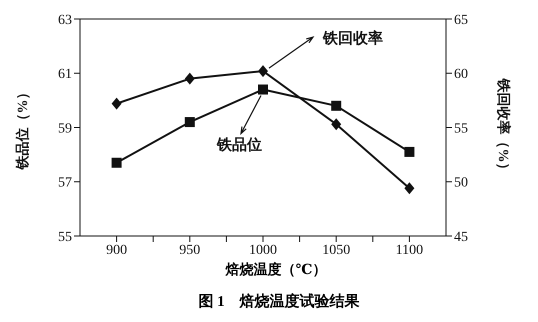 The height and width of the screenshot is (322, 538). I want to click on y2-axis-title: 铁回收率（%）, so click(503, 127).